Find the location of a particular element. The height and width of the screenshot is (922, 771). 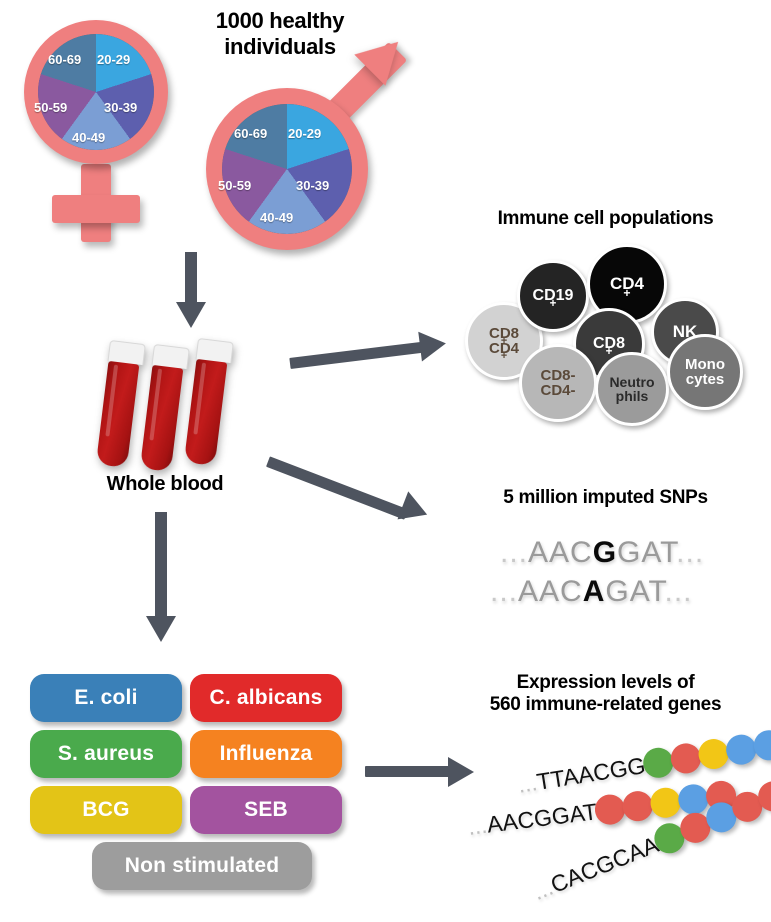

pie-label-60-69-female: 60-69 is located at coordinates (65, 59).